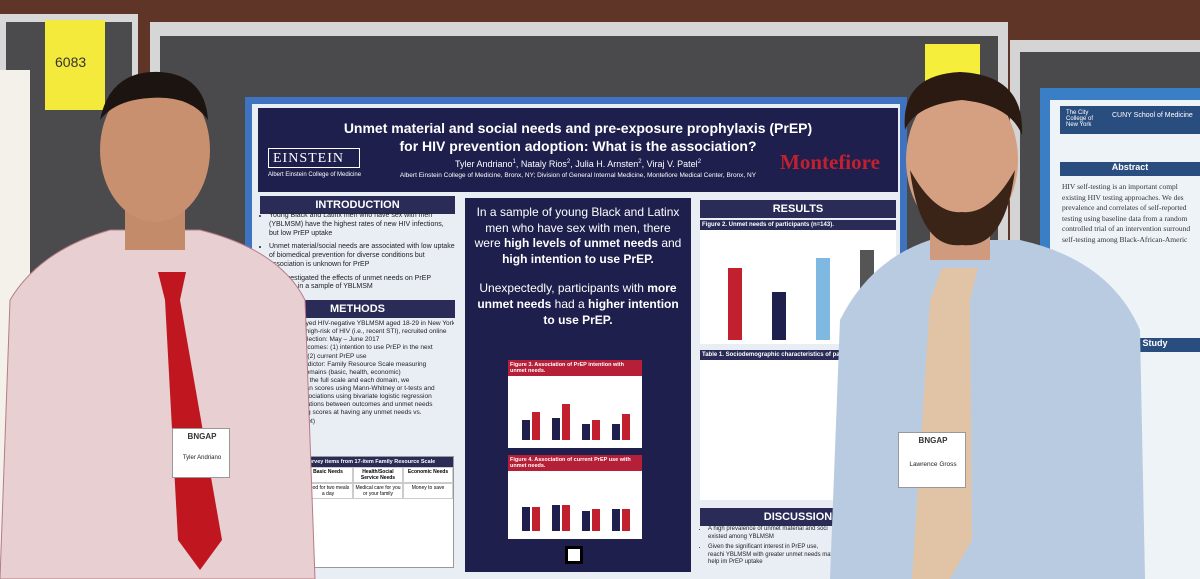  What do you see at coordinates (483, 164) in the screenshot?
I see `author-name: Tyler Andriano` at bounding box center [483, 164].